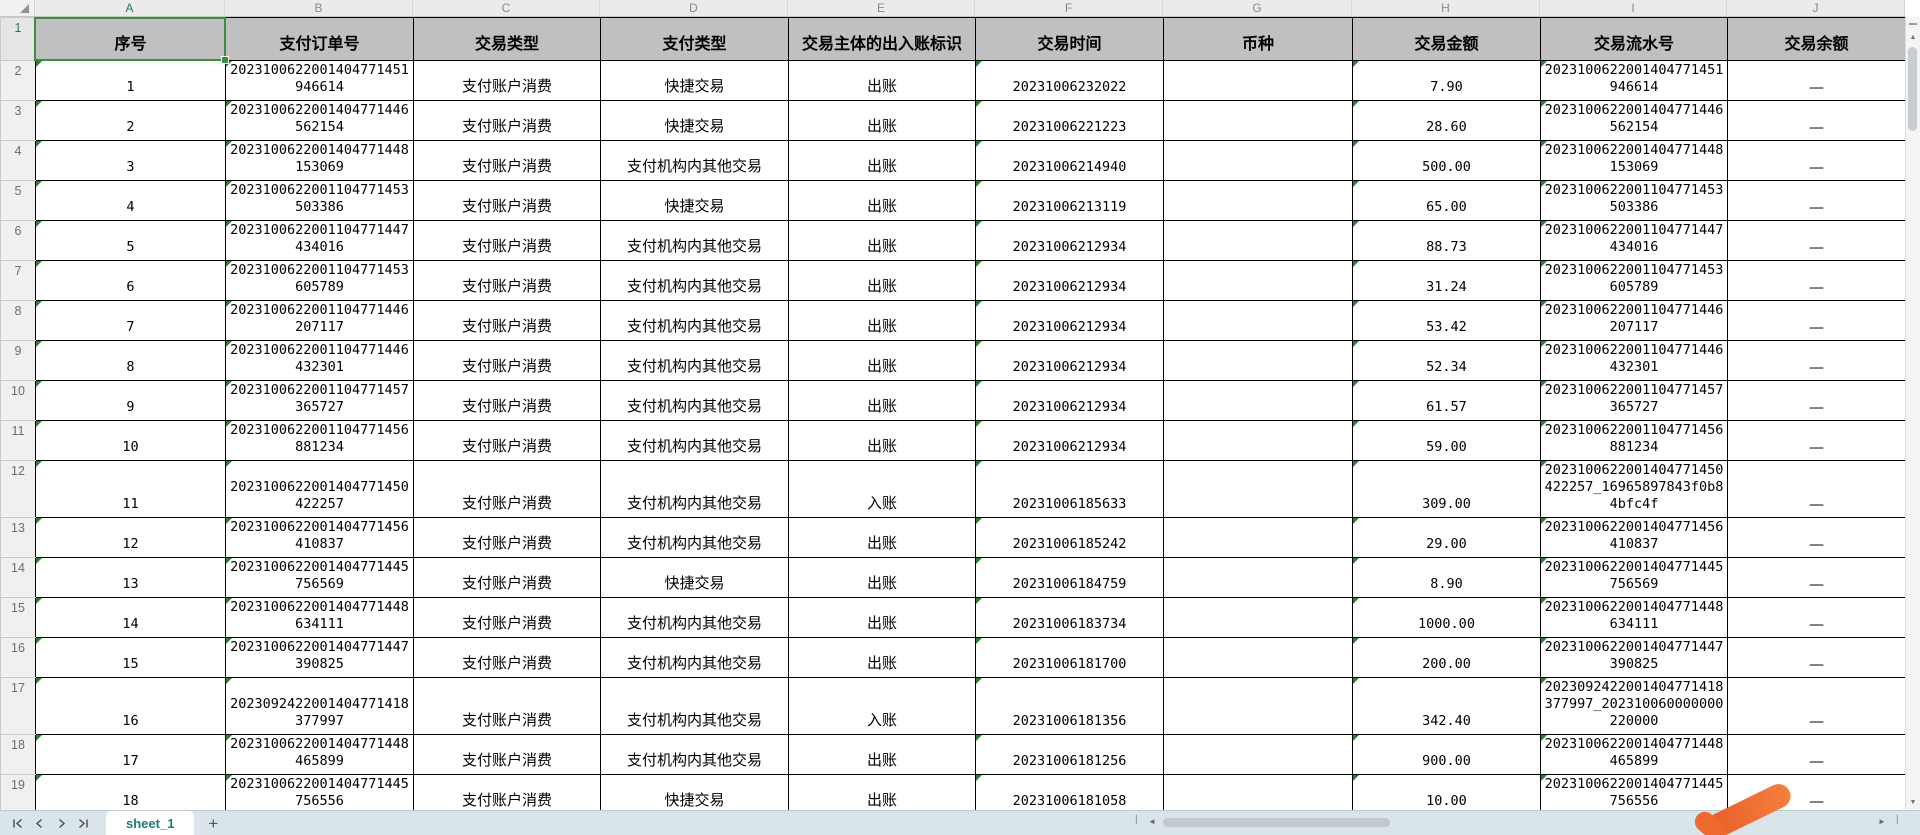 The height and width of the screenshot is (835, 1920). I want to click on cell-serial: 4, so click(130, 200).